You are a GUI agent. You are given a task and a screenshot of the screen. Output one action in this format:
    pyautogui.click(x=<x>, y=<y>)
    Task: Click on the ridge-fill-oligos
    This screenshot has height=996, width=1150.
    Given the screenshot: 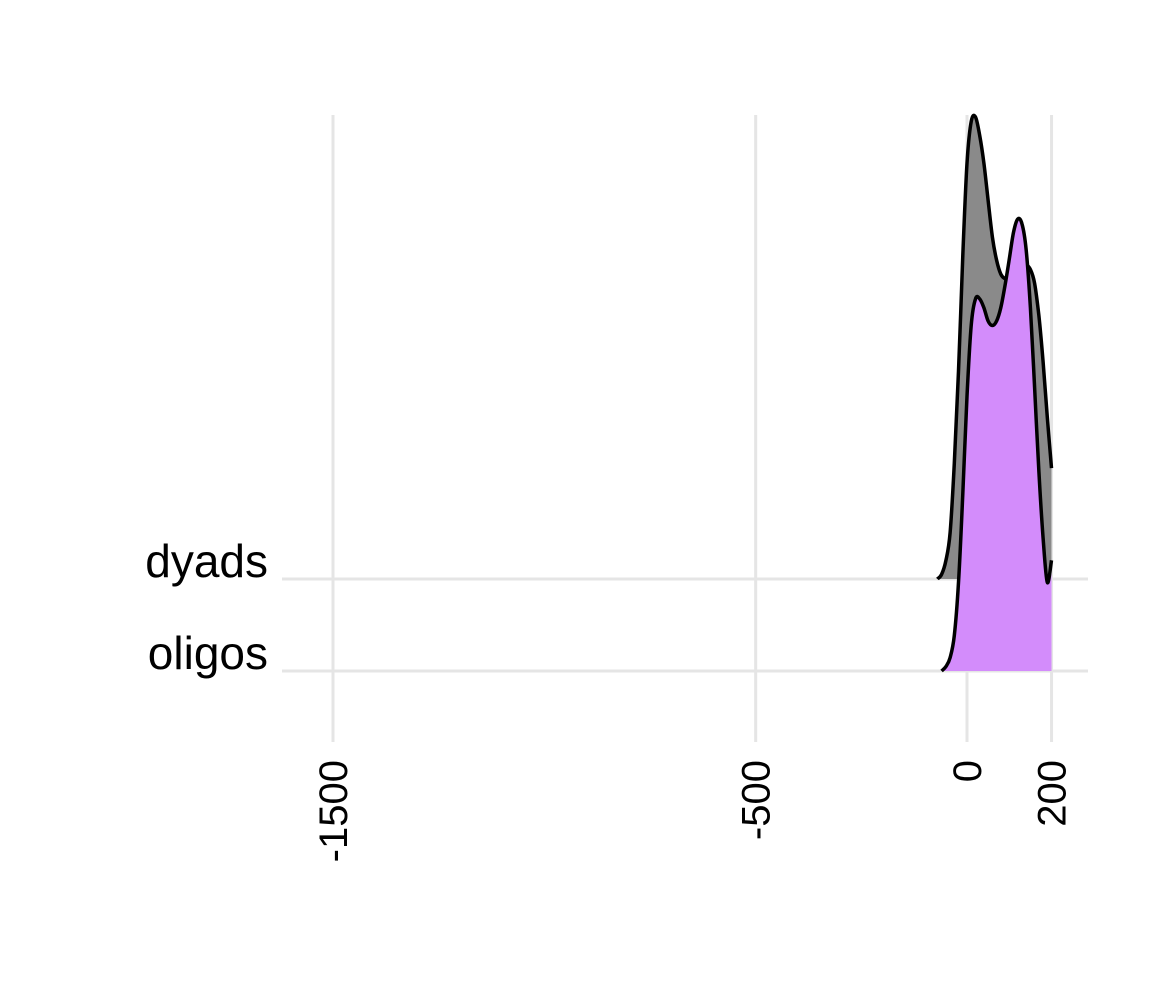 What is the action you would take?
    pyautogui.click(x=996, y=444)
    